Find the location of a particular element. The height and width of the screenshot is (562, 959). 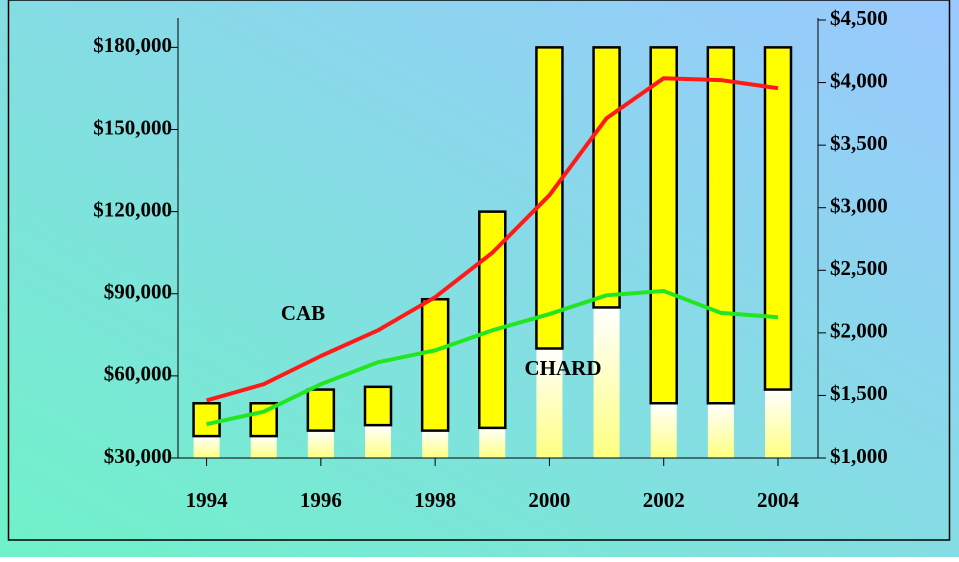

x-tick-label: 2000 is located at coordinates (549, 500).